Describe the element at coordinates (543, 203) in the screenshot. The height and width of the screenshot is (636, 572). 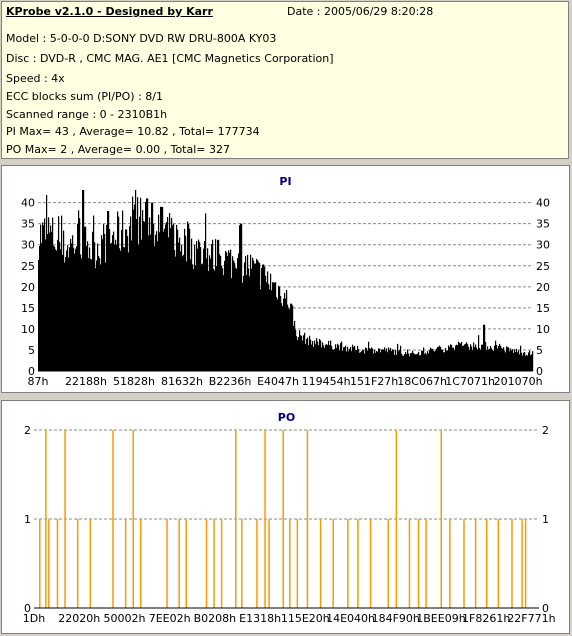
I see `pi-ytick-right: 40` at that location.